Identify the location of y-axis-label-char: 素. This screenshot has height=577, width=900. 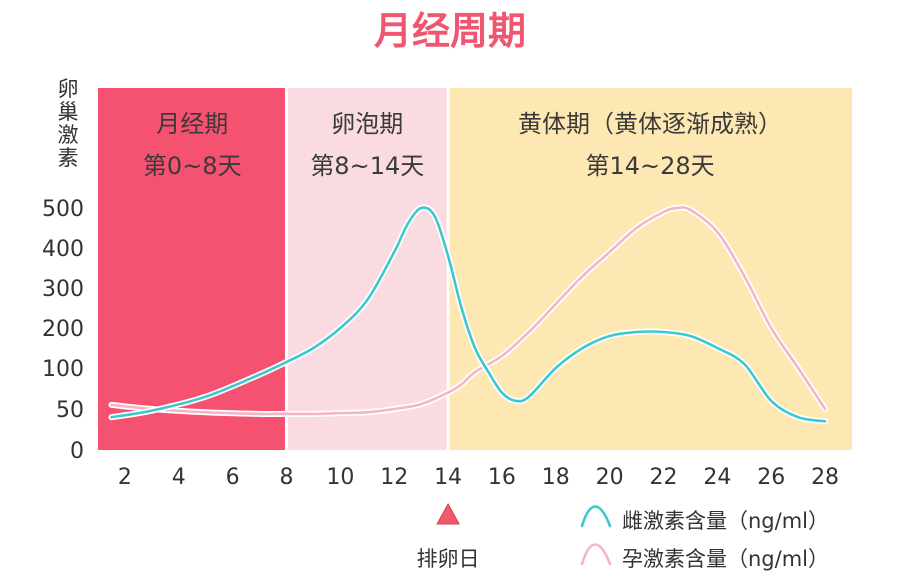
(68, 158).